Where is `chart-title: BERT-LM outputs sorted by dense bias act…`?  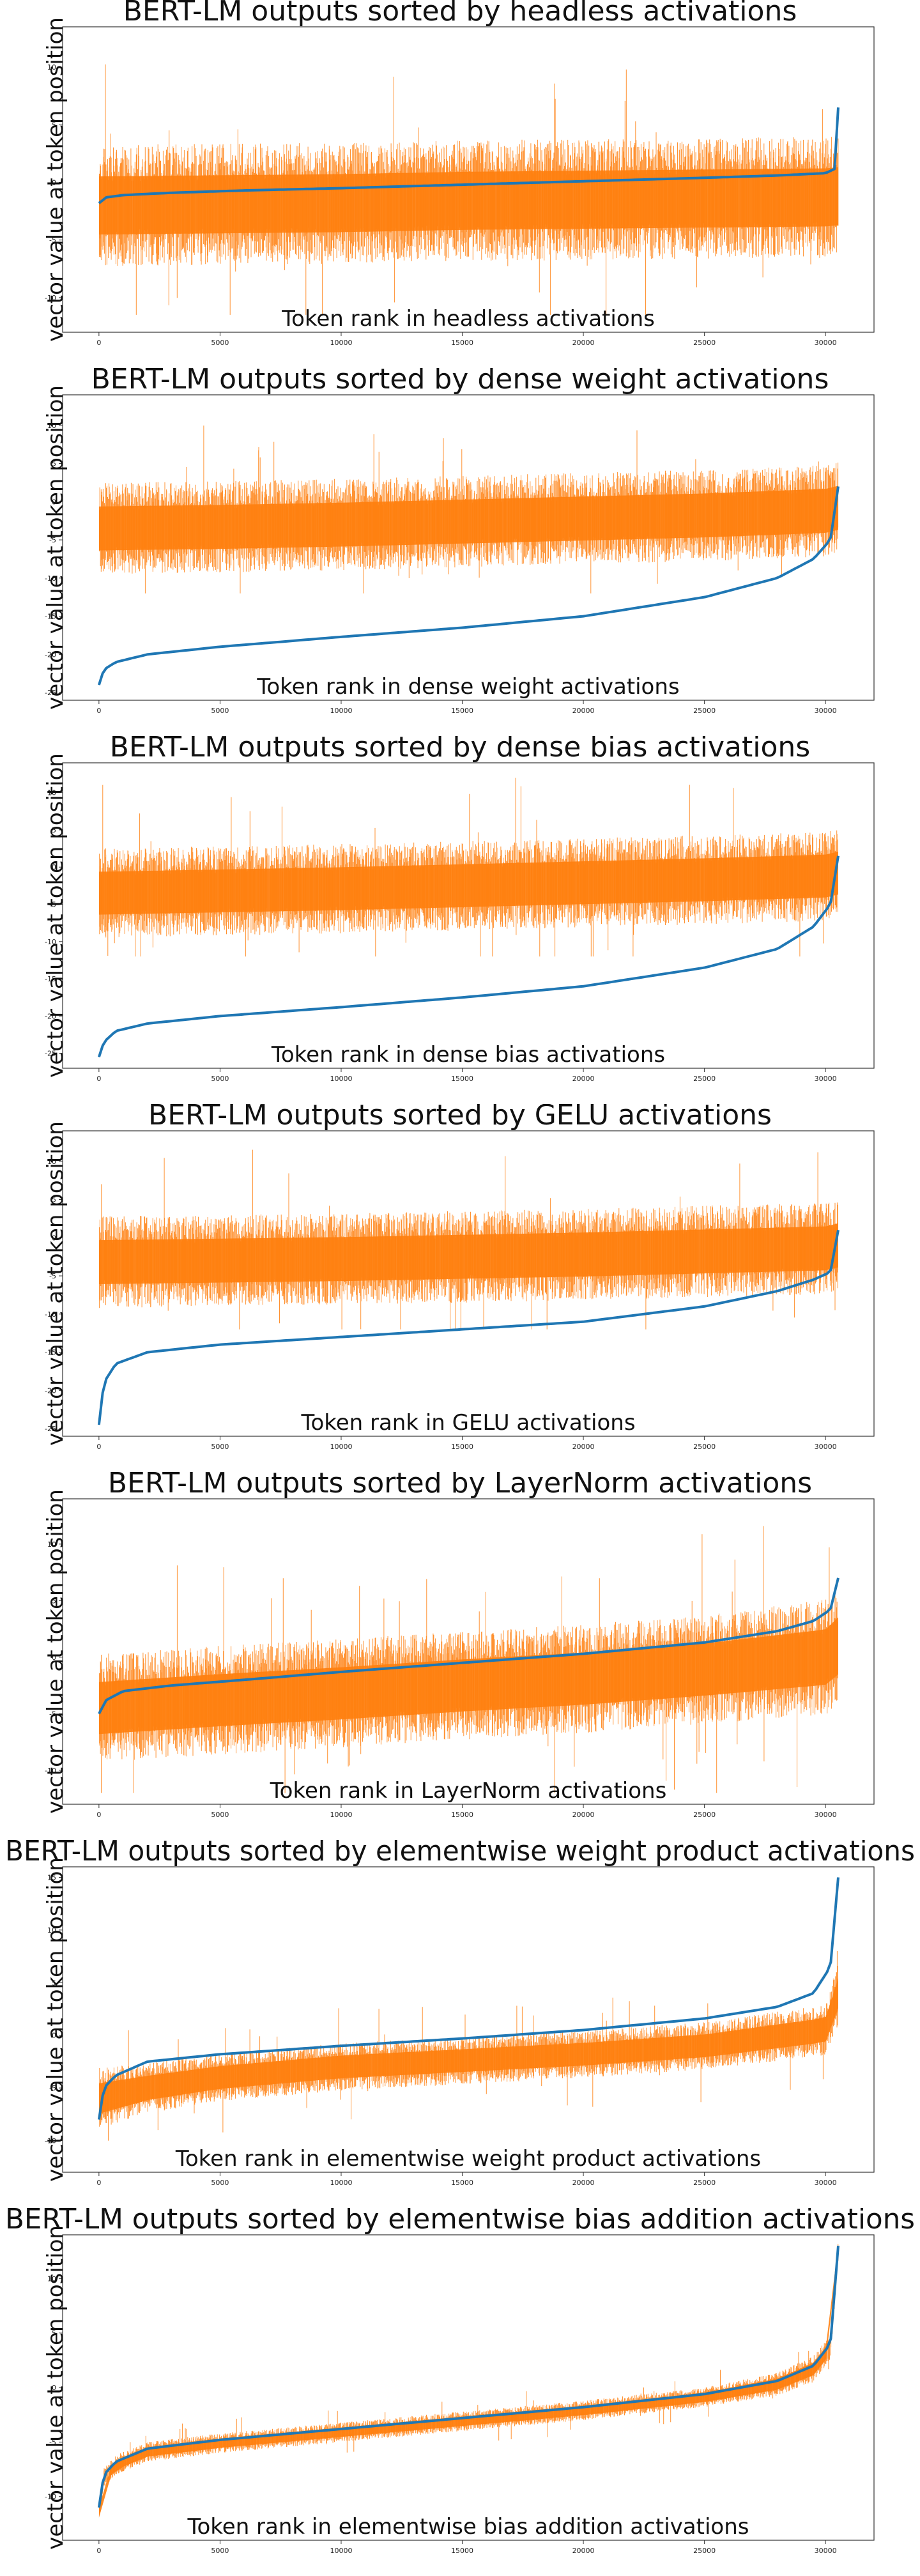 chart-title: BERT-LM outputs sorted by dense bias act… is located at coordinates (460, 749).